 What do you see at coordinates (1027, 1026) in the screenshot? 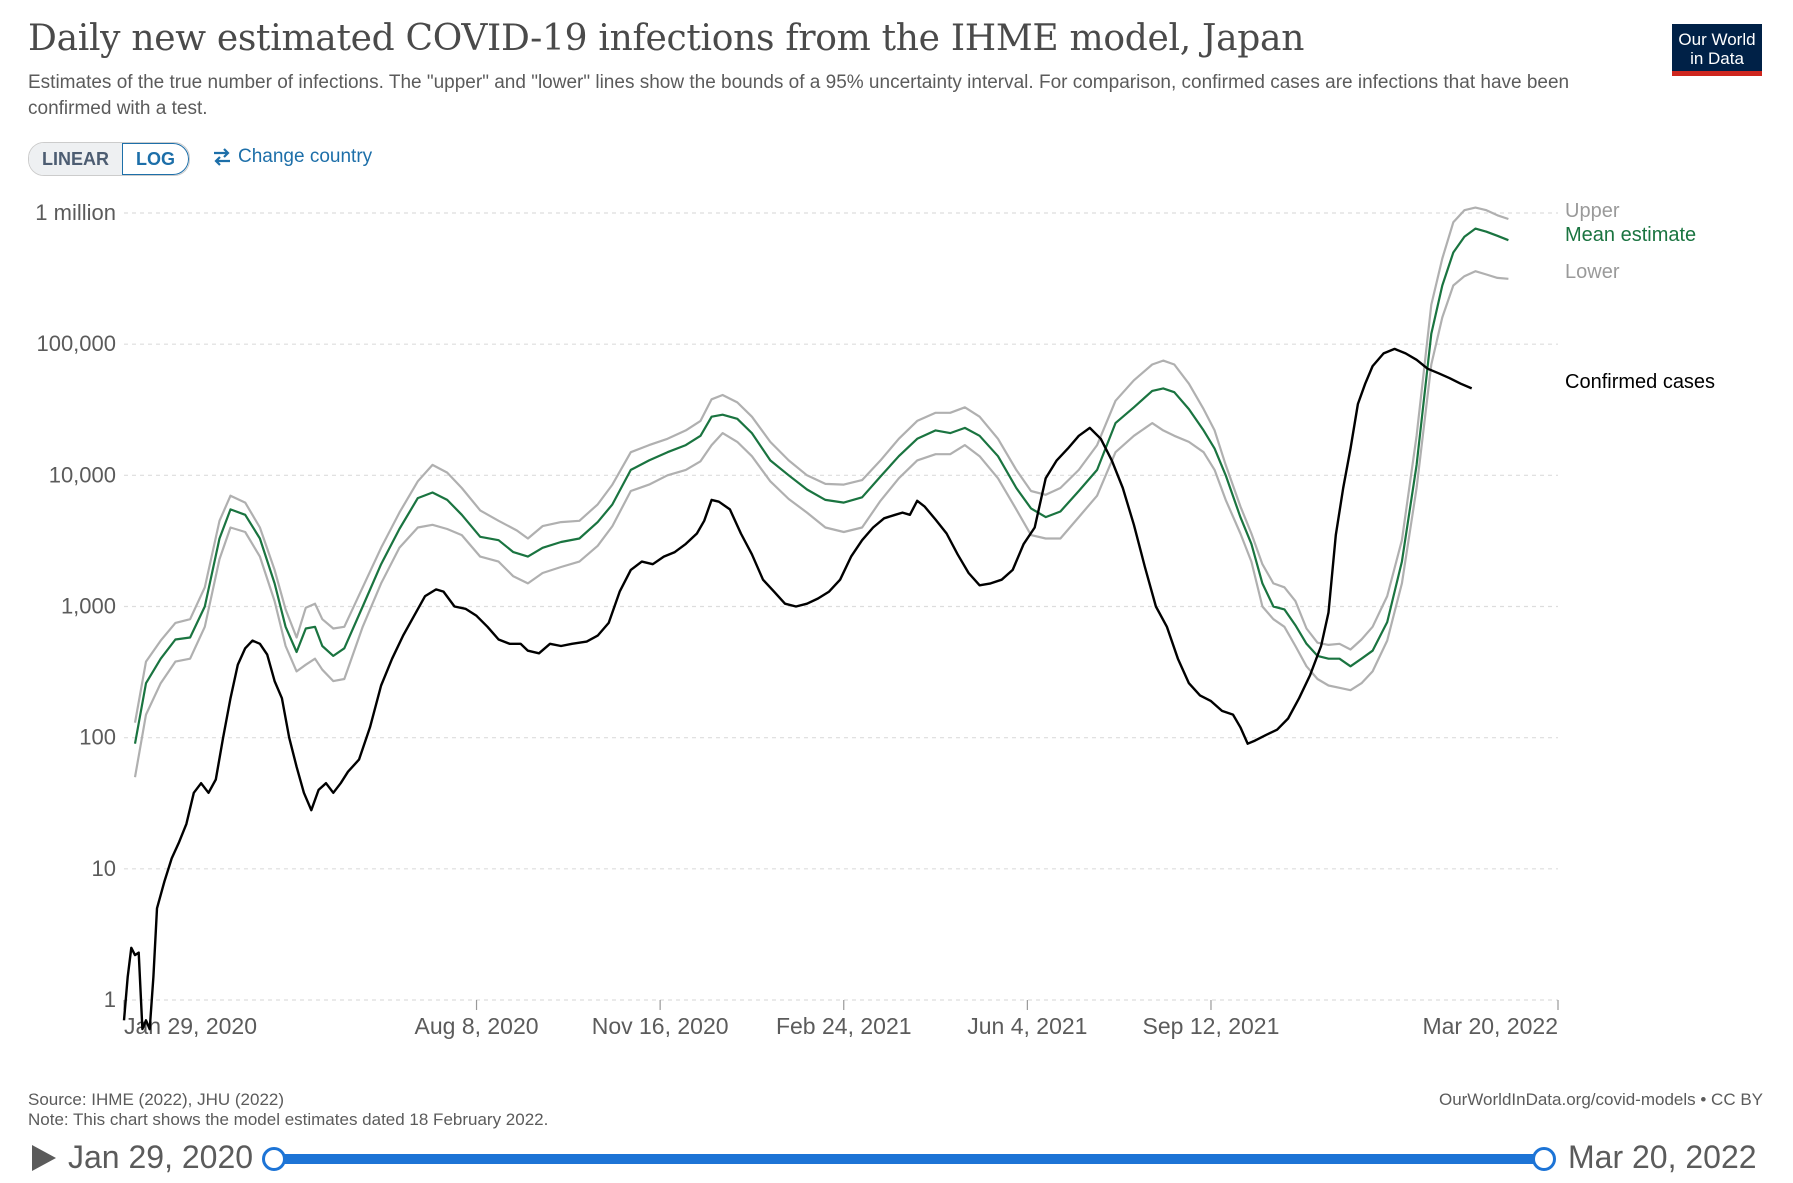
I see `x-tick-label: Jun 4, 2021` at bounding box center [1027, 1026].